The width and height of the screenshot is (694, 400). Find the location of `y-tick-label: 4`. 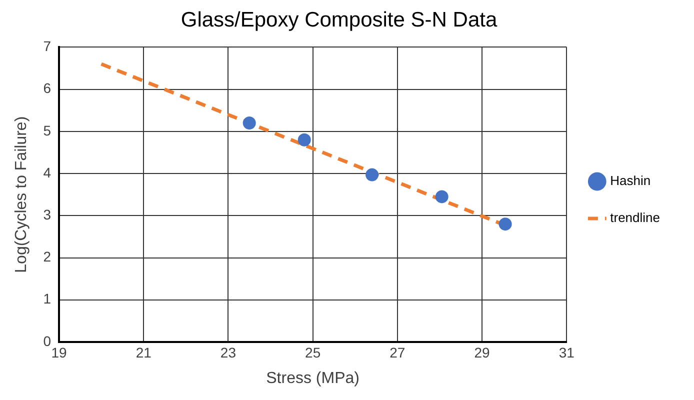

y-tick-label: 4 is located at coordinates (47, 172).